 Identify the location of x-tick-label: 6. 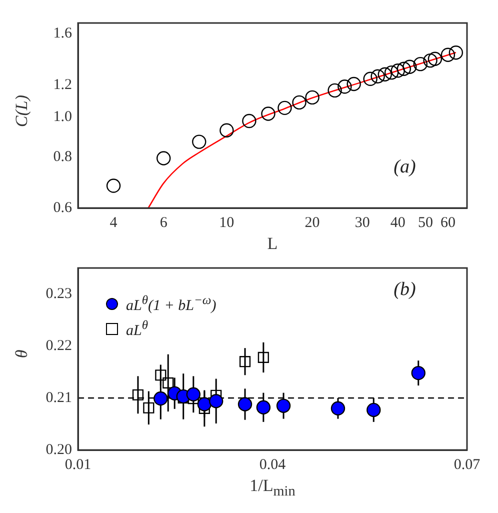
(164, 222).